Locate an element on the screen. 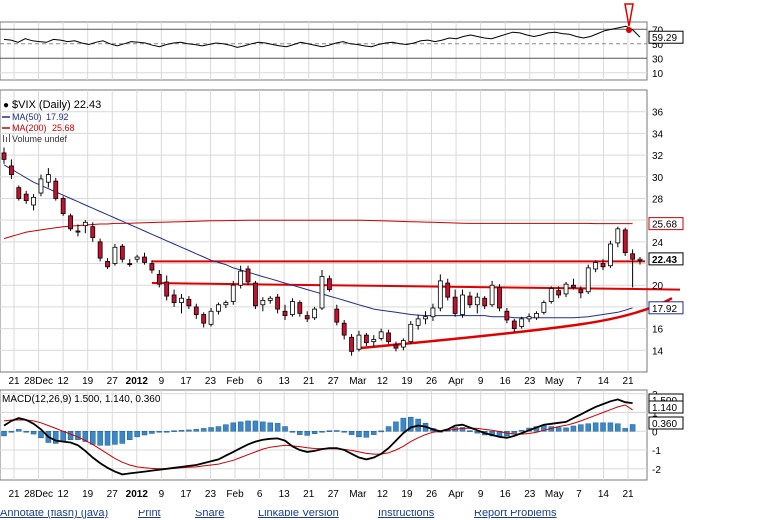  price-x-tick-label: 9 is located at coordinates (162, 381).